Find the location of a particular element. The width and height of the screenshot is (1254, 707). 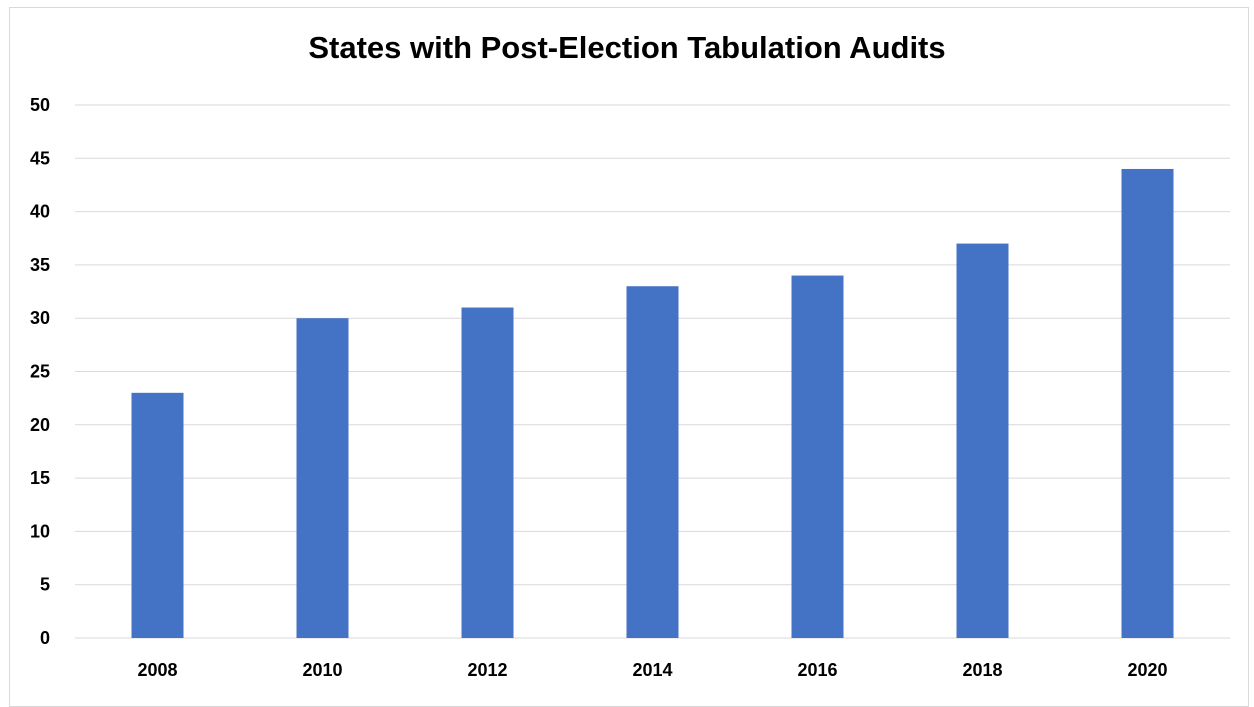

bar-2016 is located at coordinates (817, 456).